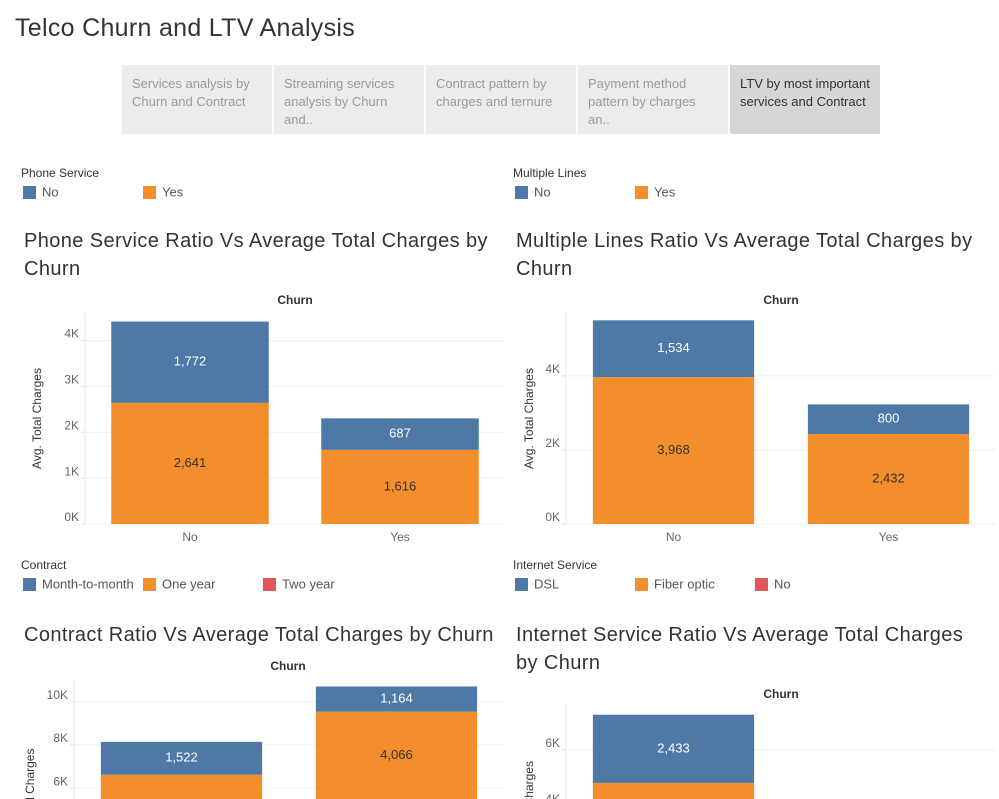  I want to click on value-label: 1,164, so click(396, 698).